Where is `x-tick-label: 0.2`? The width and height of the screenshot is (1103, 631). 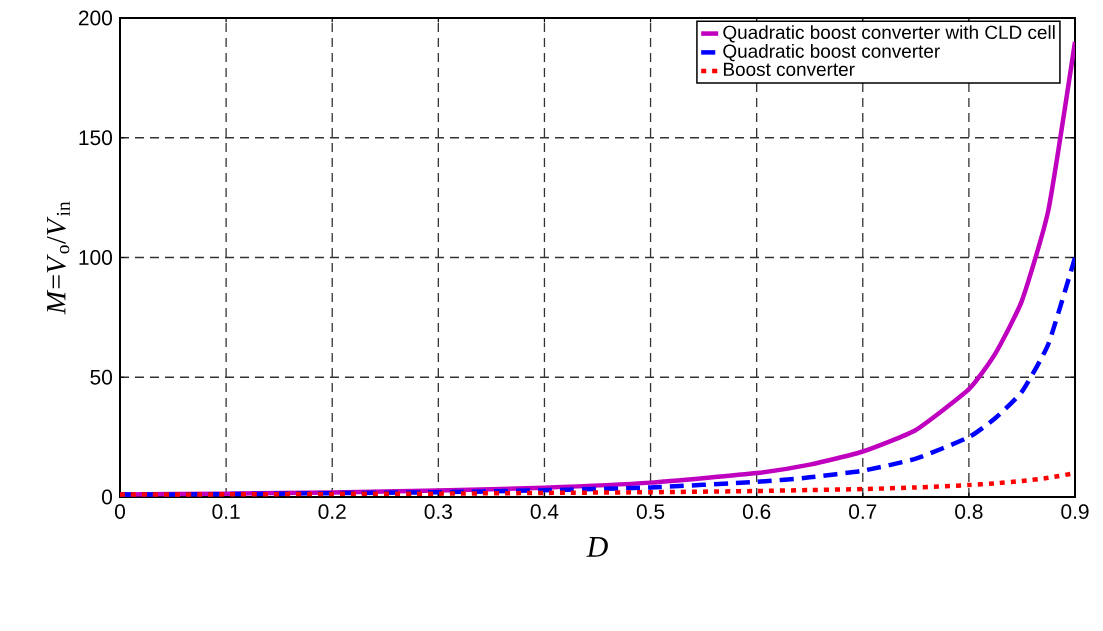 x-tick-label: 0.2 is located at coordinates (332, 511).